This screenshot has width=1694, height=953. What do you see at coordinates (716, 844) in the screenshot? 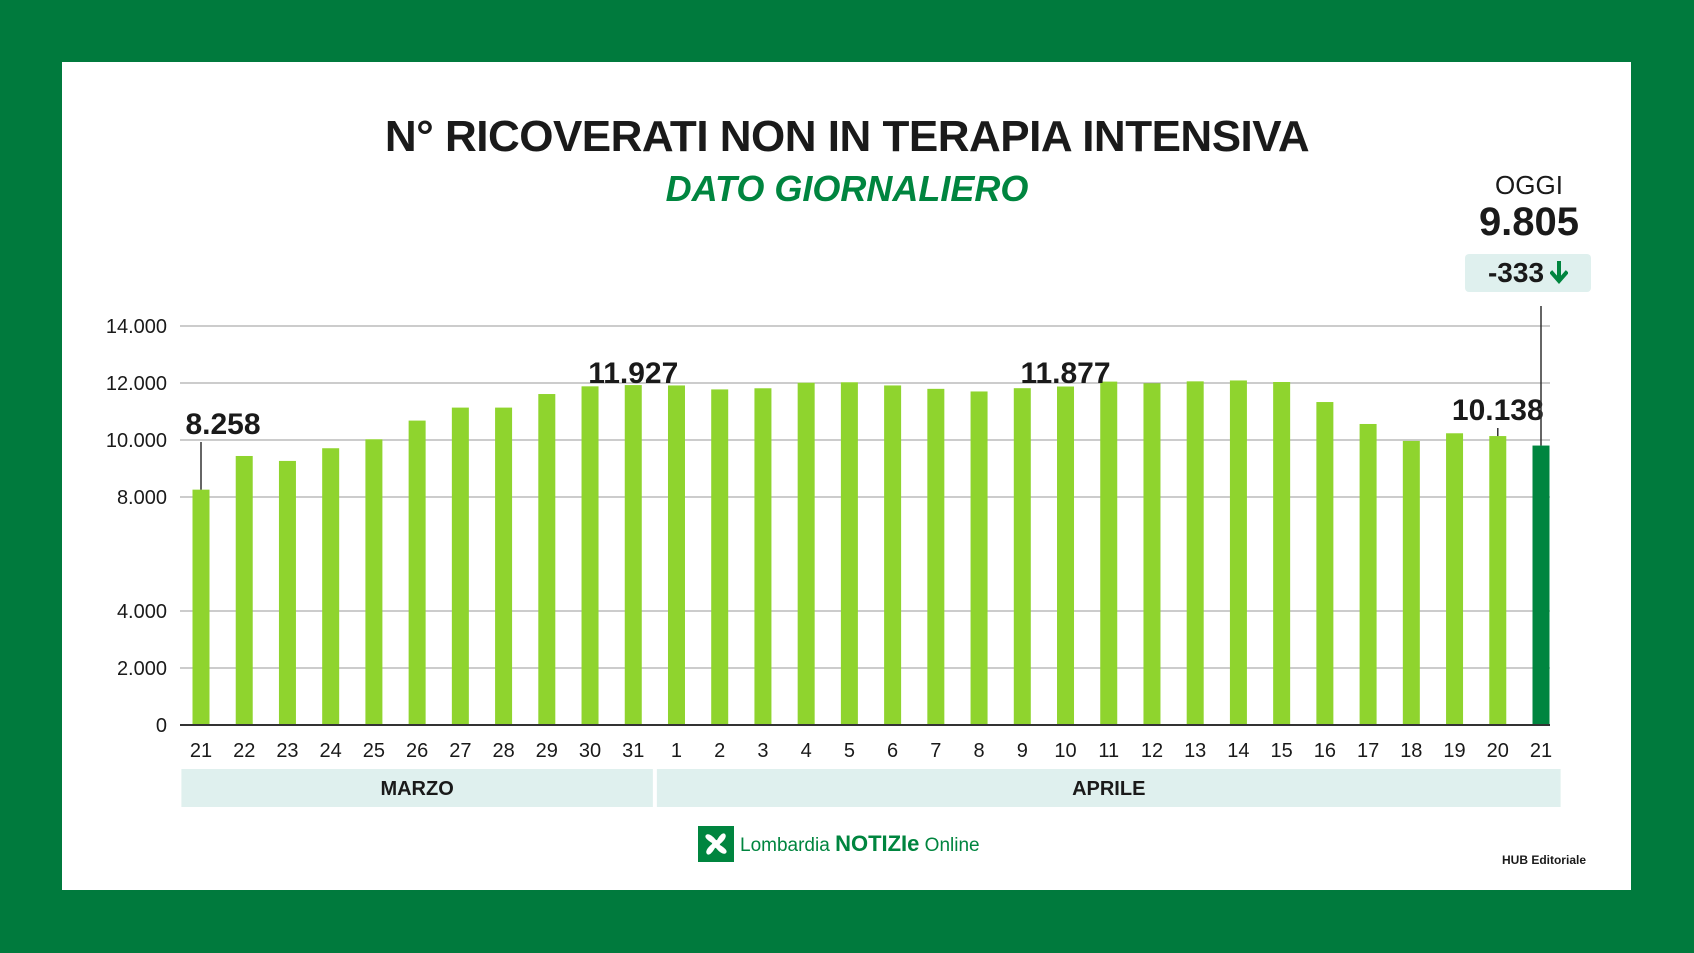
I see `logo-mark-icon` at bounding box center [716, 844].